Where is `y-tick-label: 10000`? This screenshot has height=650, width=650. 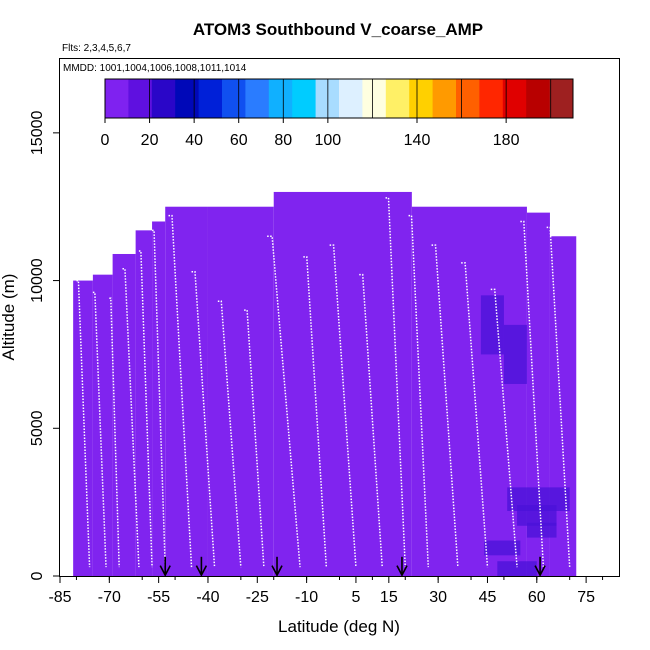
y-tick-label: 10000 is located at coordinates (37, 280).